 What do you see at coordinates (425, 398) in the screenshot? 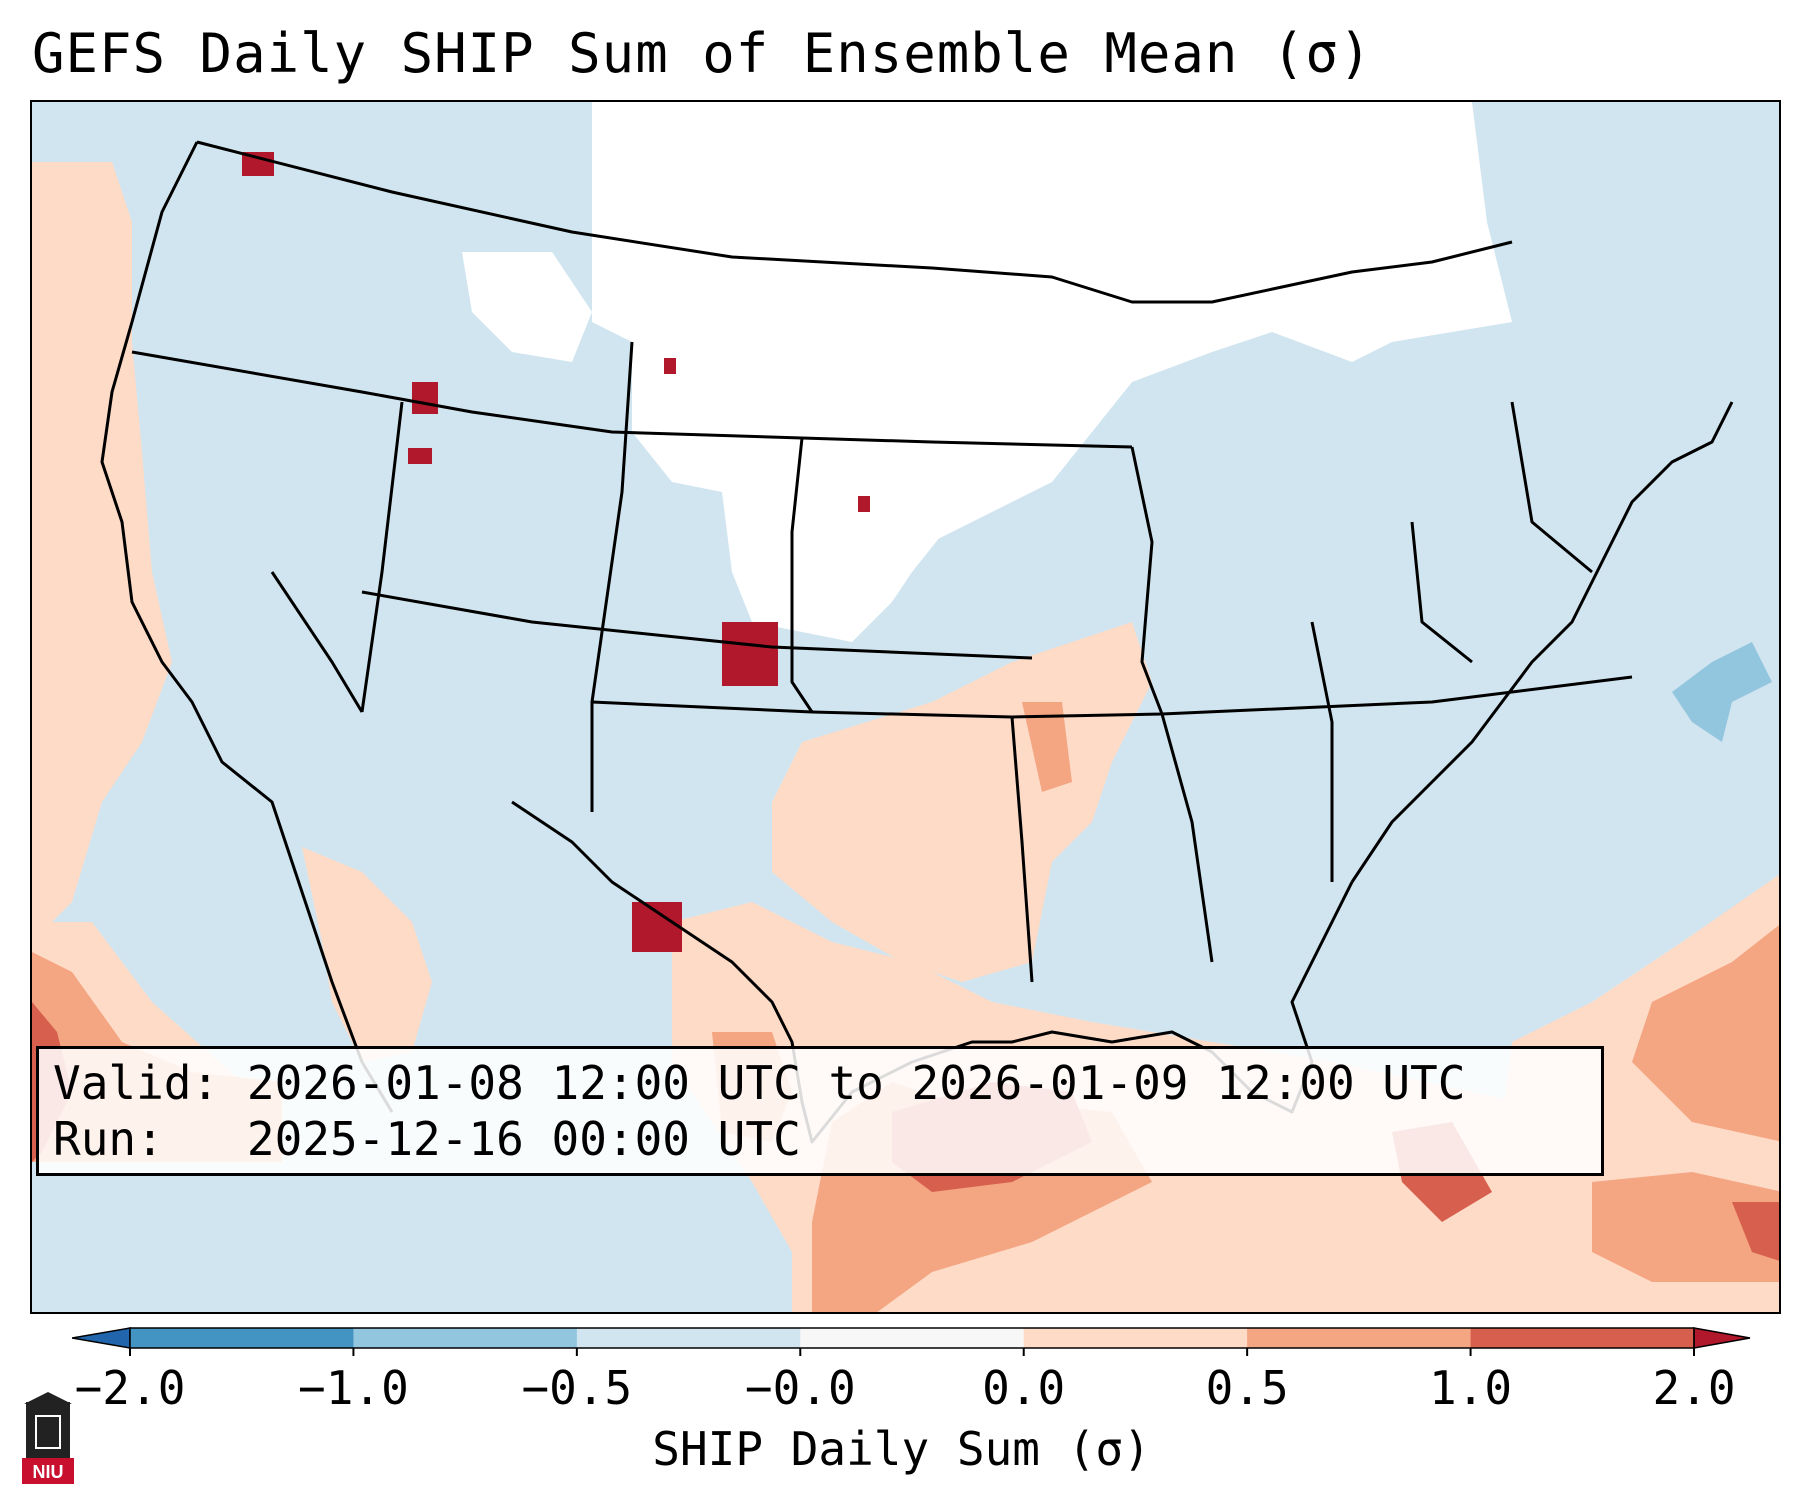
I see `anomaly-spot-idaho` at bounding box center [425, 398].